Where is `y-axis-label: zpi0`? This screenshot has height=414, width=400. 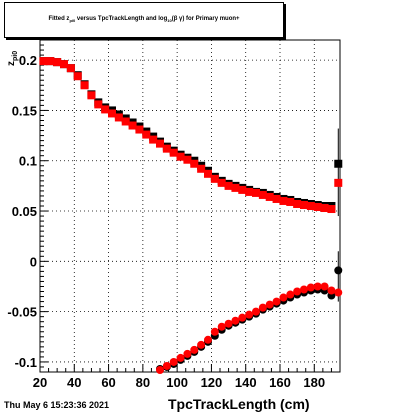
y-axis-label: zpi0 is located at coordinates (12, 58).